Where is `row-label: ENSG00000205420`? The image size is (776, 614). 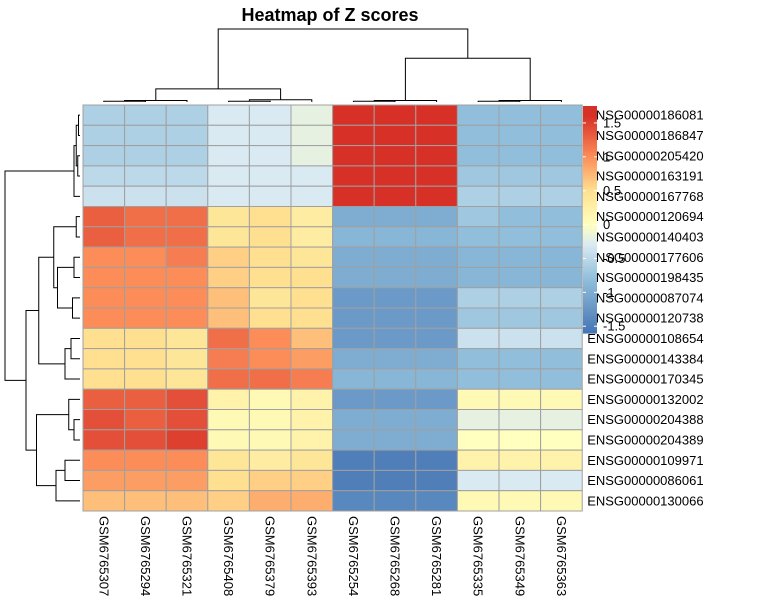 row-label: ENSG00000205420 is located at coordinates (645, 155).